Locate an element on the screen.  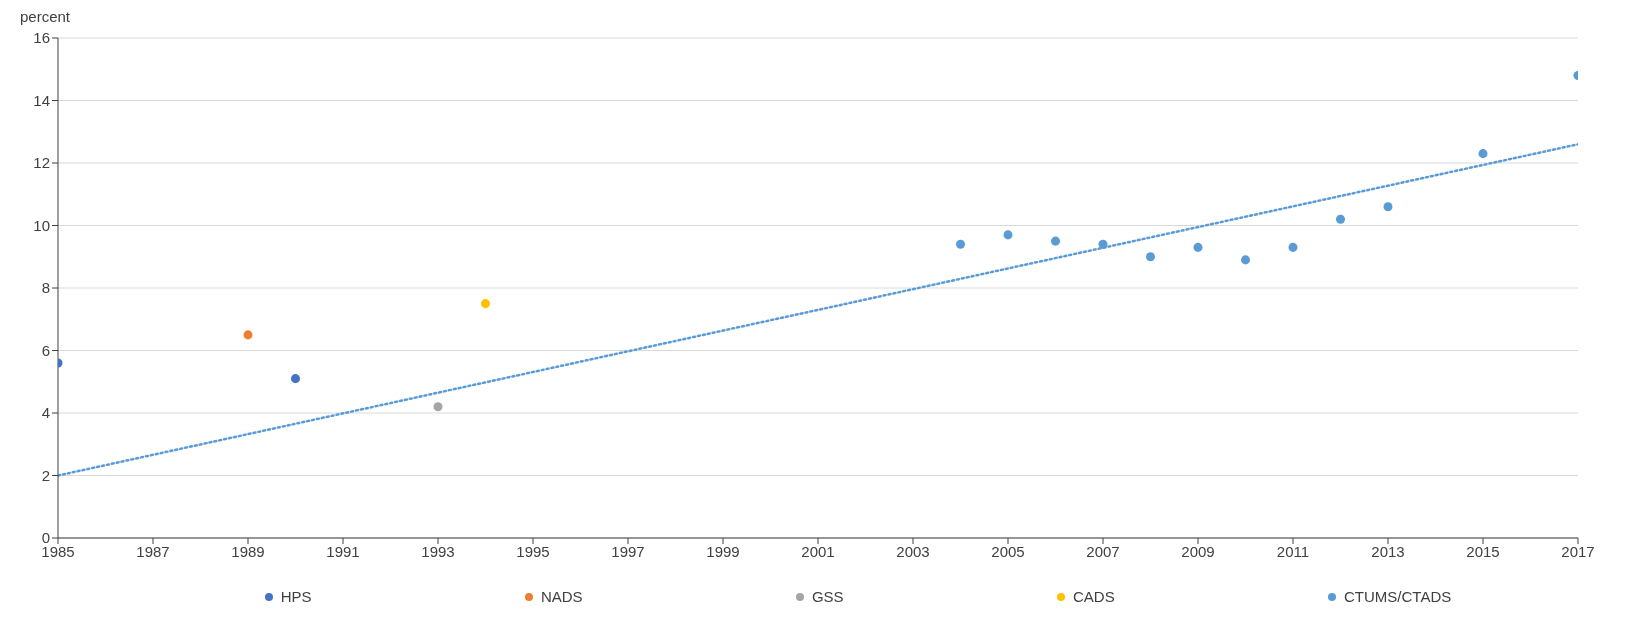
x-tick-label: 2013 is located at coordinates (1388, 551).